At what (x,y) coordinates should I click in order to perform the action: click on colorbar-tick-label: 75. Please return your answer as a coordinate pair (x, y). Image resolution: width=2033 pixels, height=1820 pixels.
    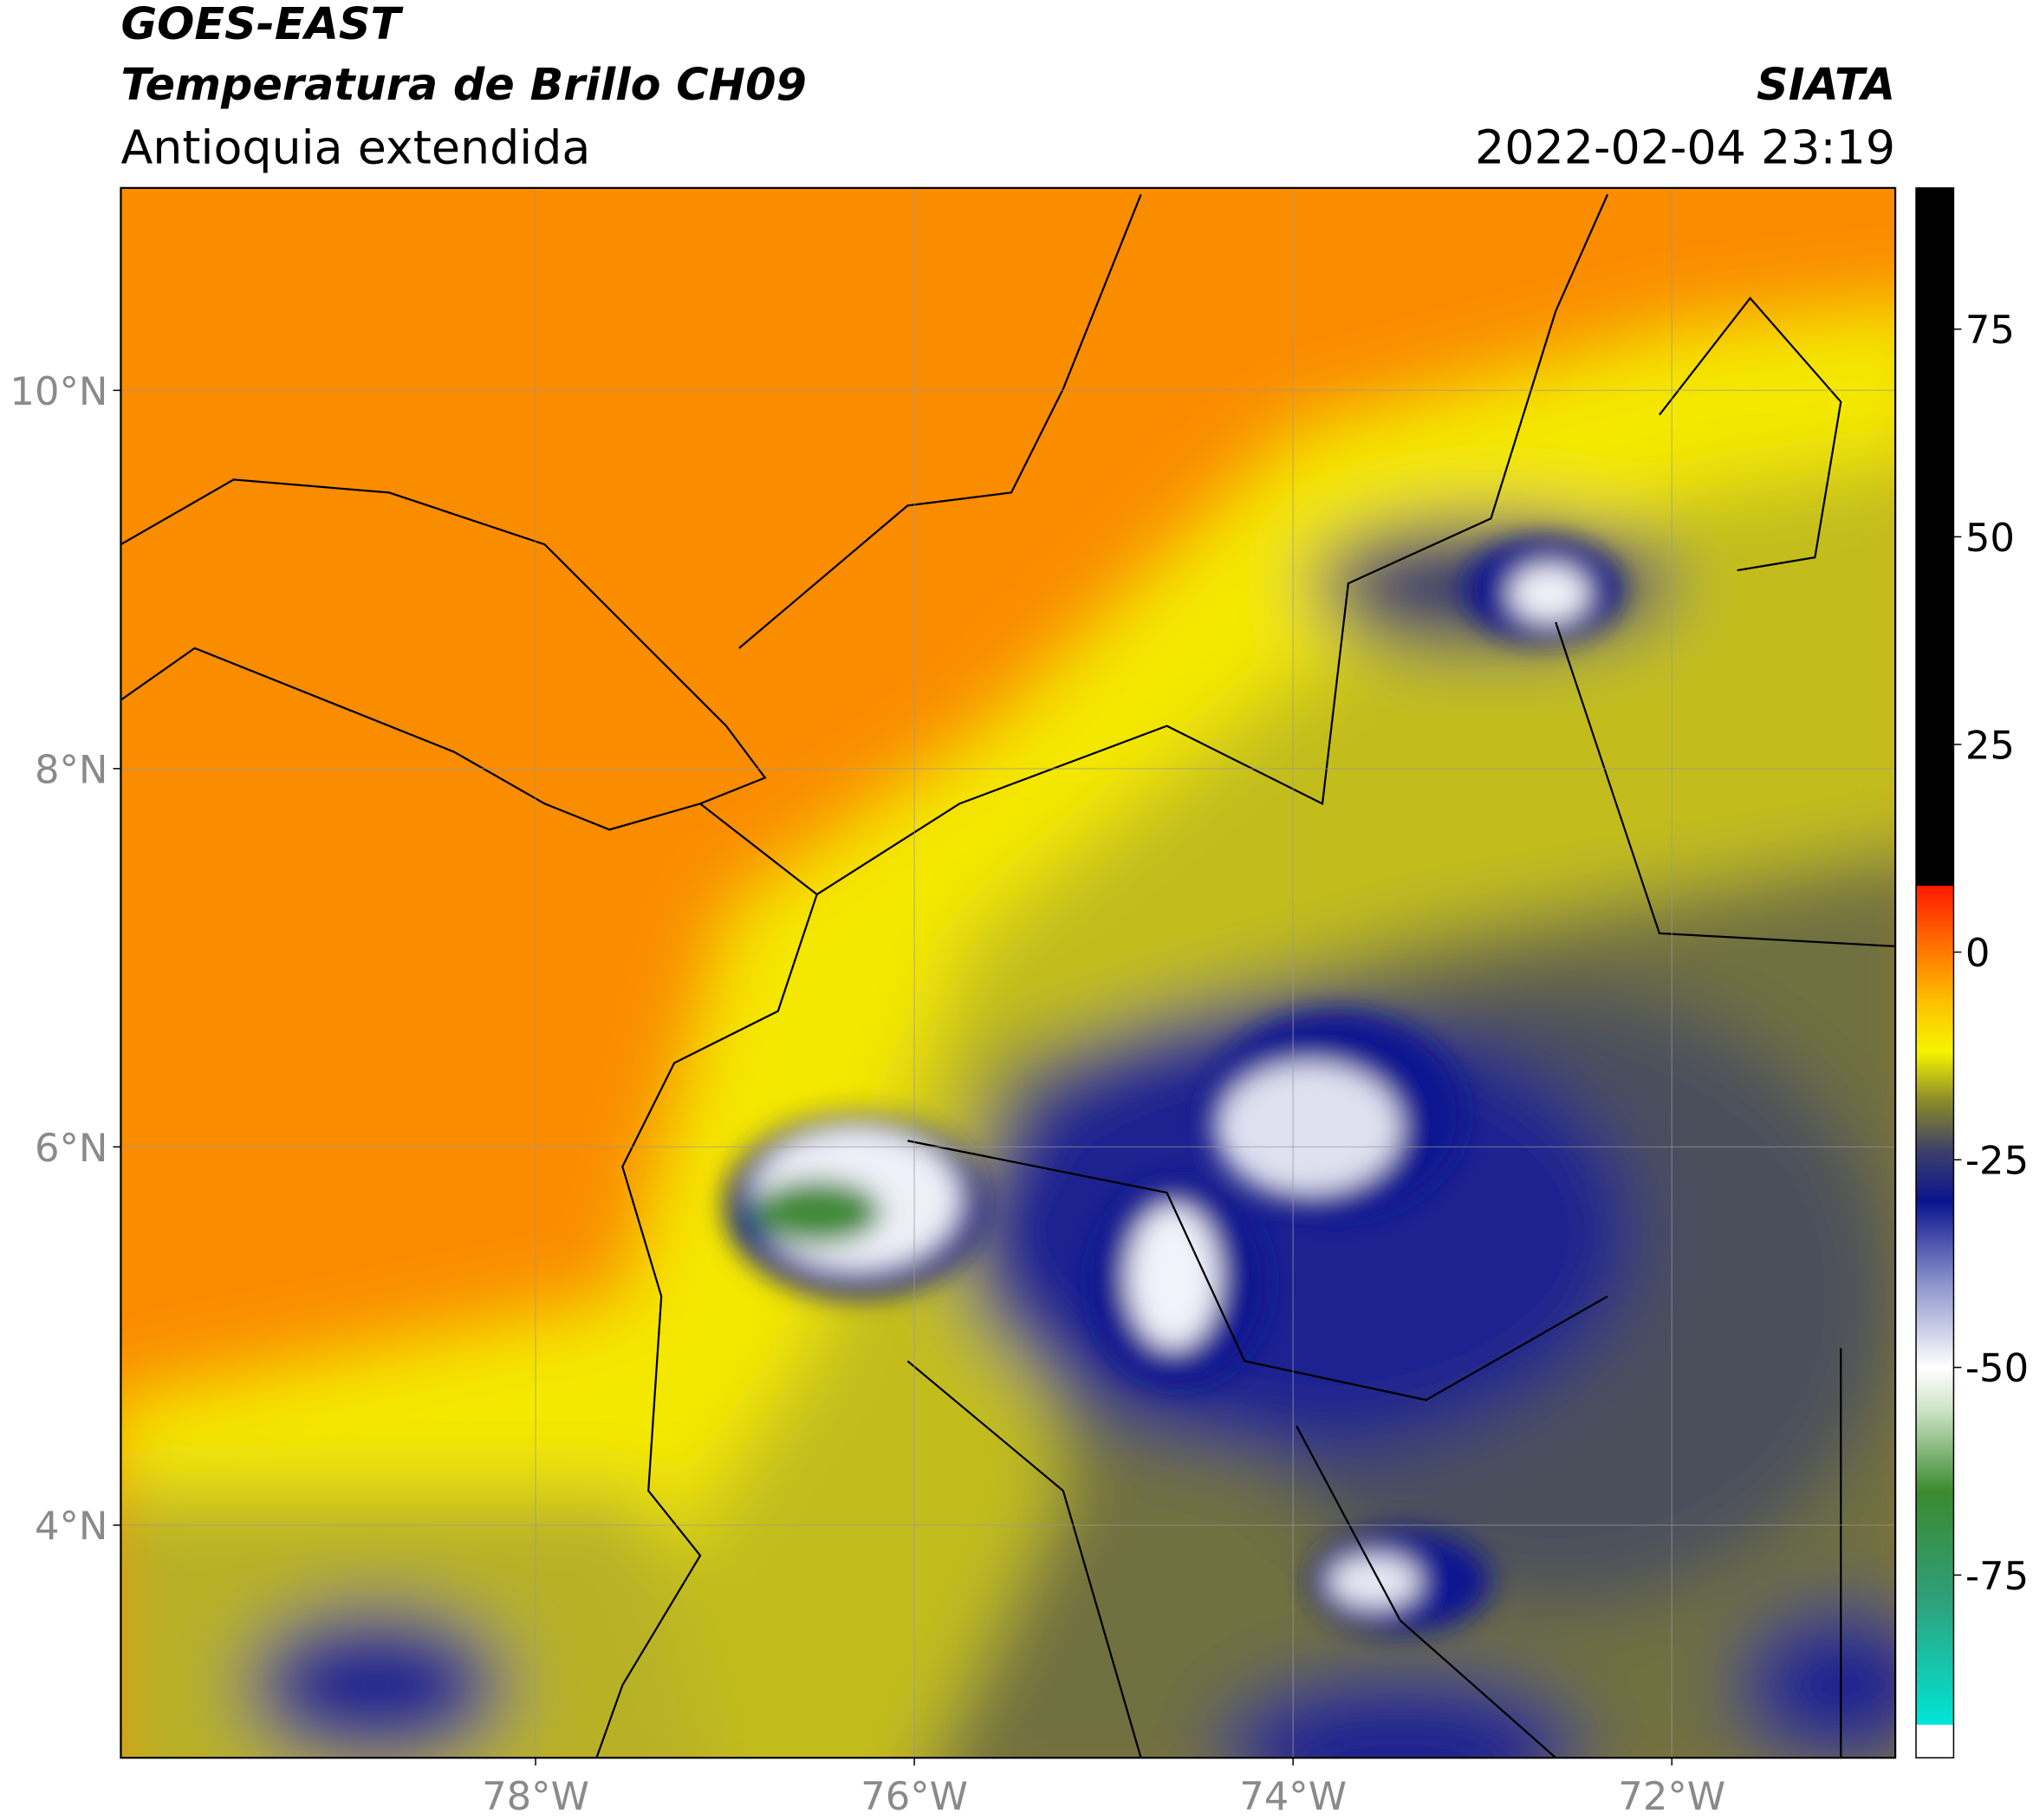
    Looking at the image, I should click on (1990, 330).